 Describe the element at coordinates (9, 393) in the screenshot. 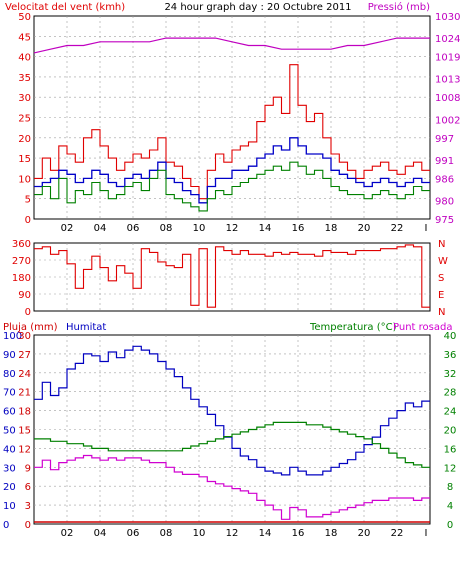

I see `humidity-tick-label: 70` at that location.